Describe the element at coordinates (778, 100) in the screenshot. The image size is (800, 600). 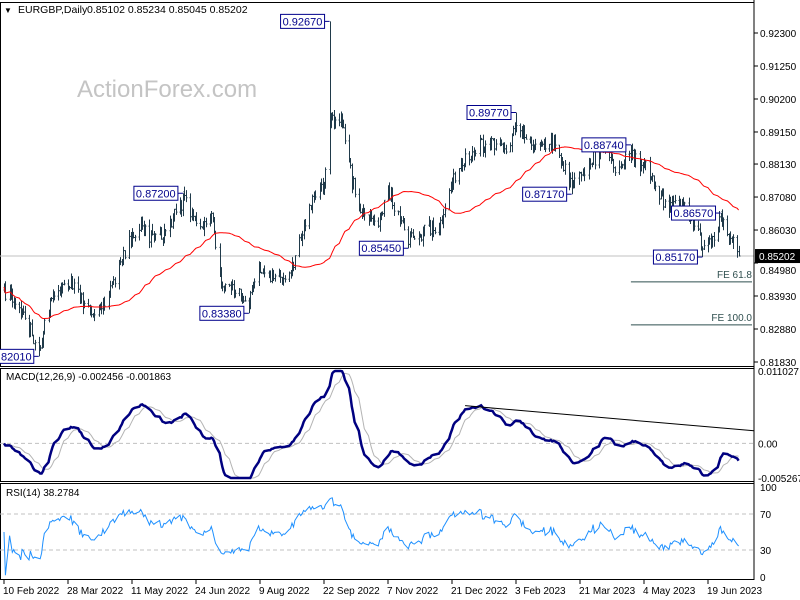
I see `price-axis-label: 0.90200` at that location.